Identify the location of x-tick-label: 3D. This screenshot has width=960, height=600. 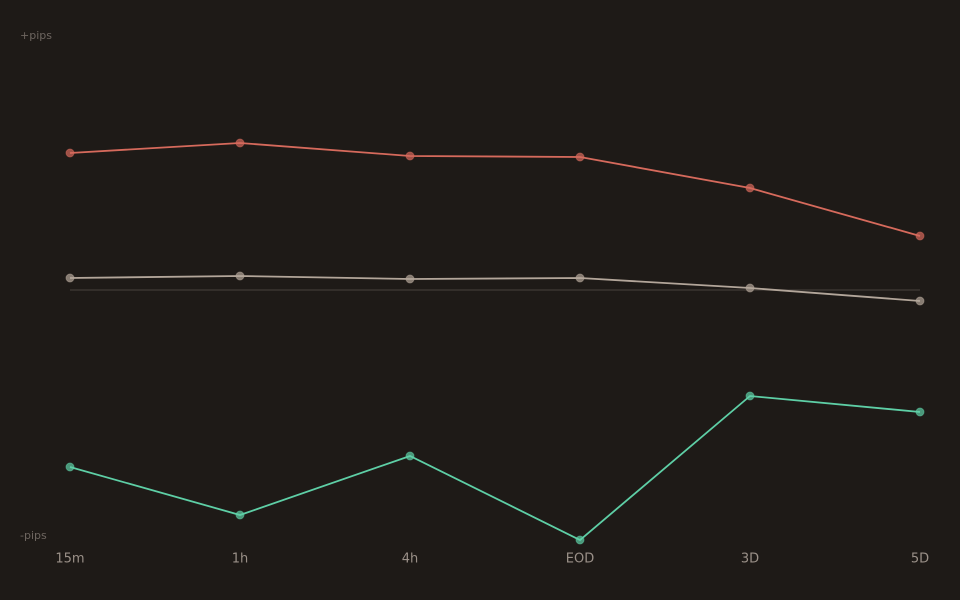
(750, 559).